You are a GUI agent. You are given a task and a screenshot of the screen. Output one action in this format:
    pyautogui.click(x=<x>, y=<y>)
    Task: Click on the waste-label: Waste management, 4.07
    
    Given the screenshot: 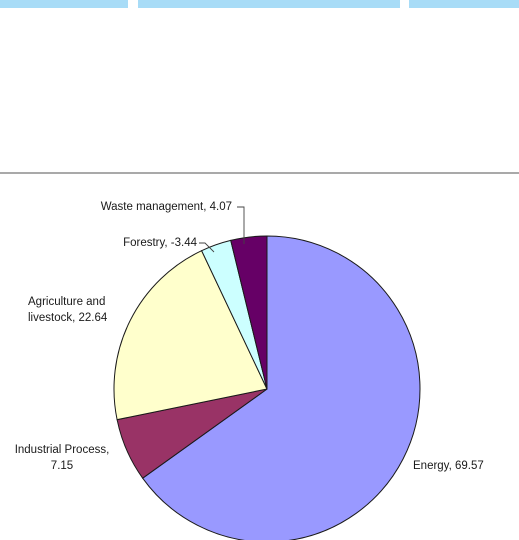 What is the action you would take?
    pyautogui.click(x=166, y=207)
    